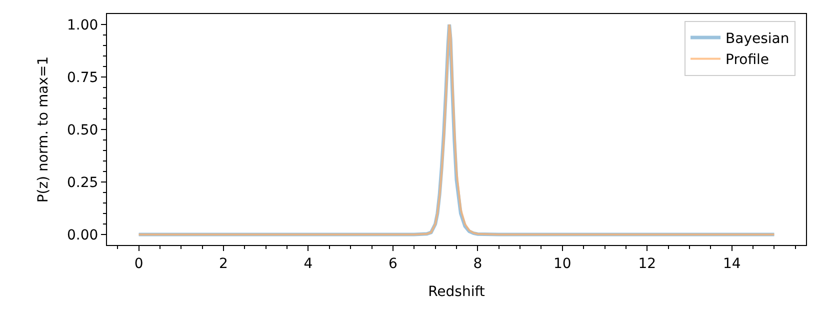  Describe the element at coordinates (82, 130) in the screenshot. I see `y-tick-label: 0.50` at that location.